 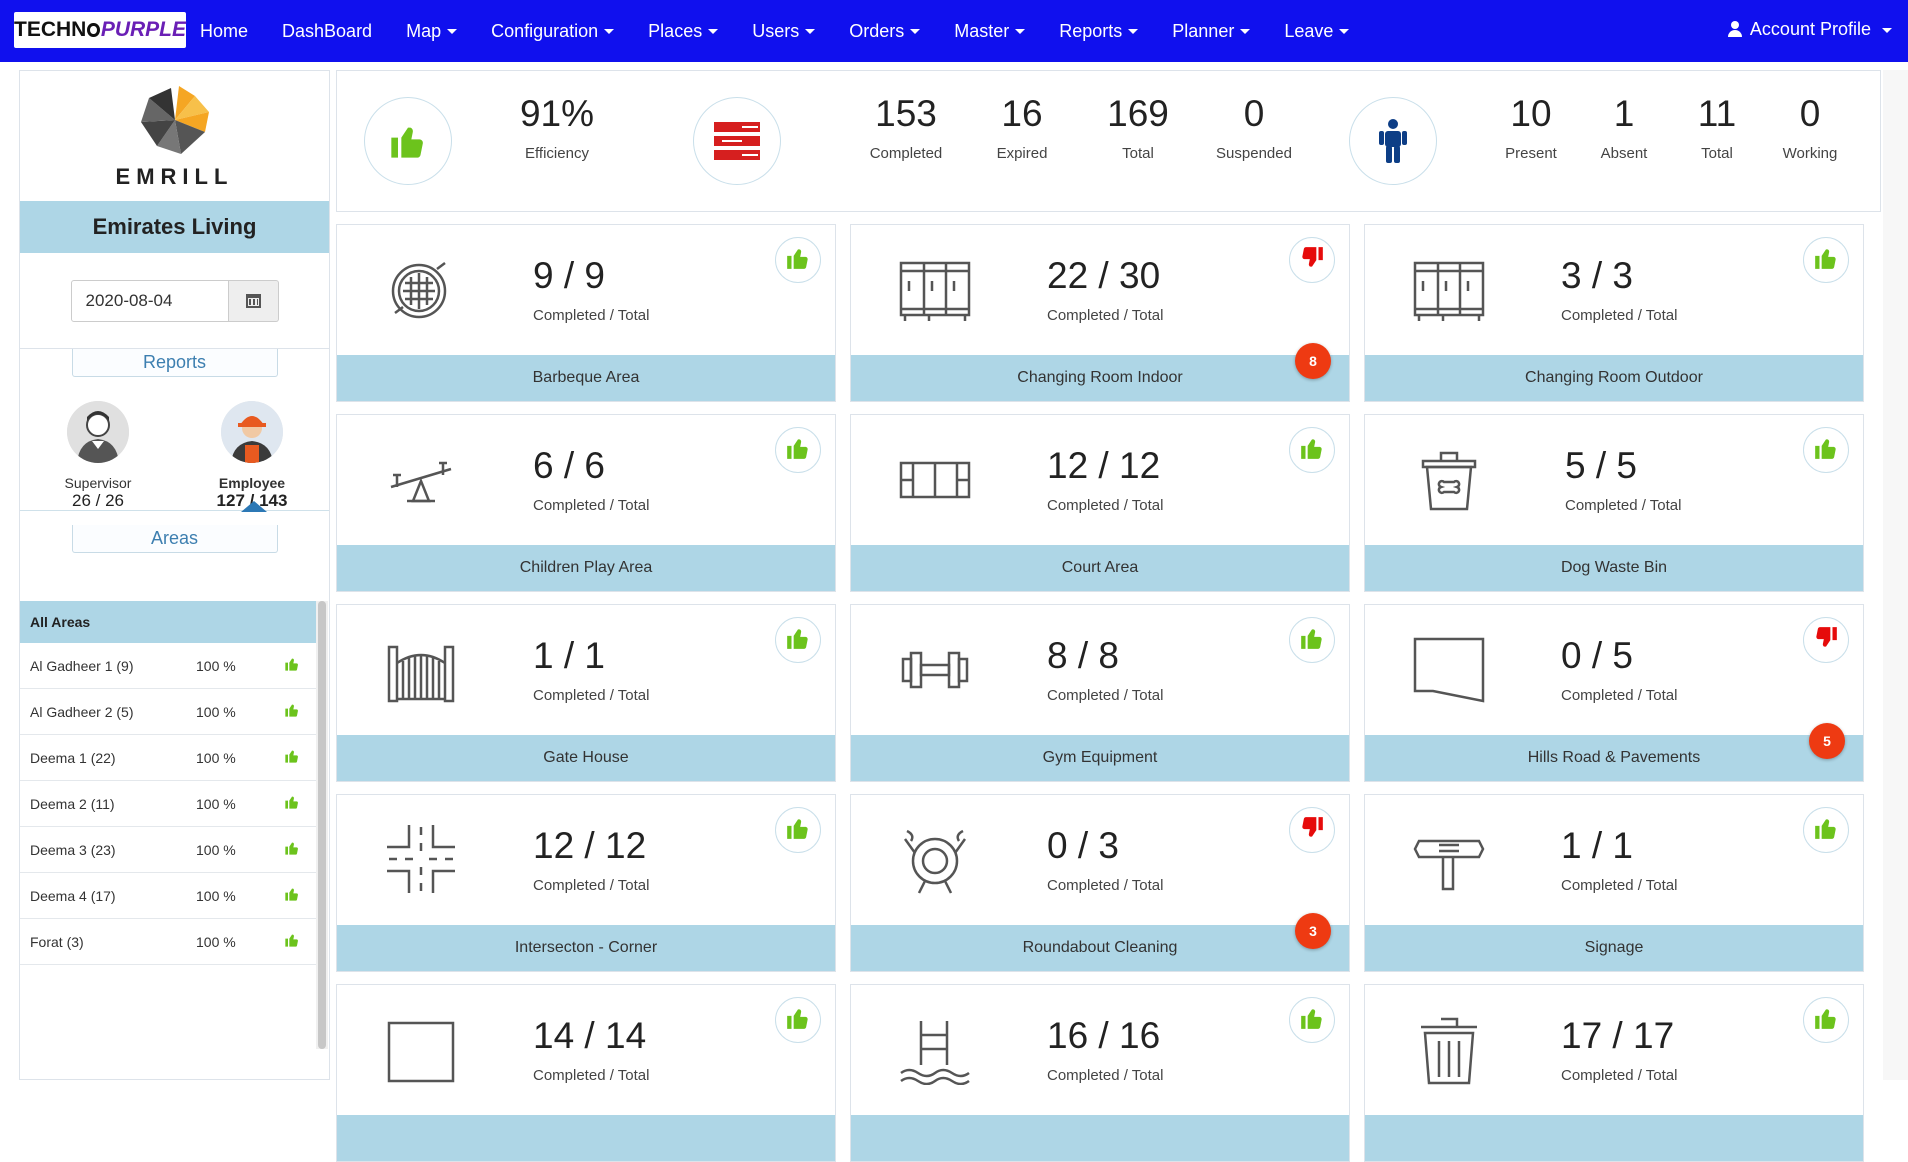 What do you see at coordinates (1624, 113) in the screenshot?
I see `absent-value: 1` at bounding box center [1624, 113].